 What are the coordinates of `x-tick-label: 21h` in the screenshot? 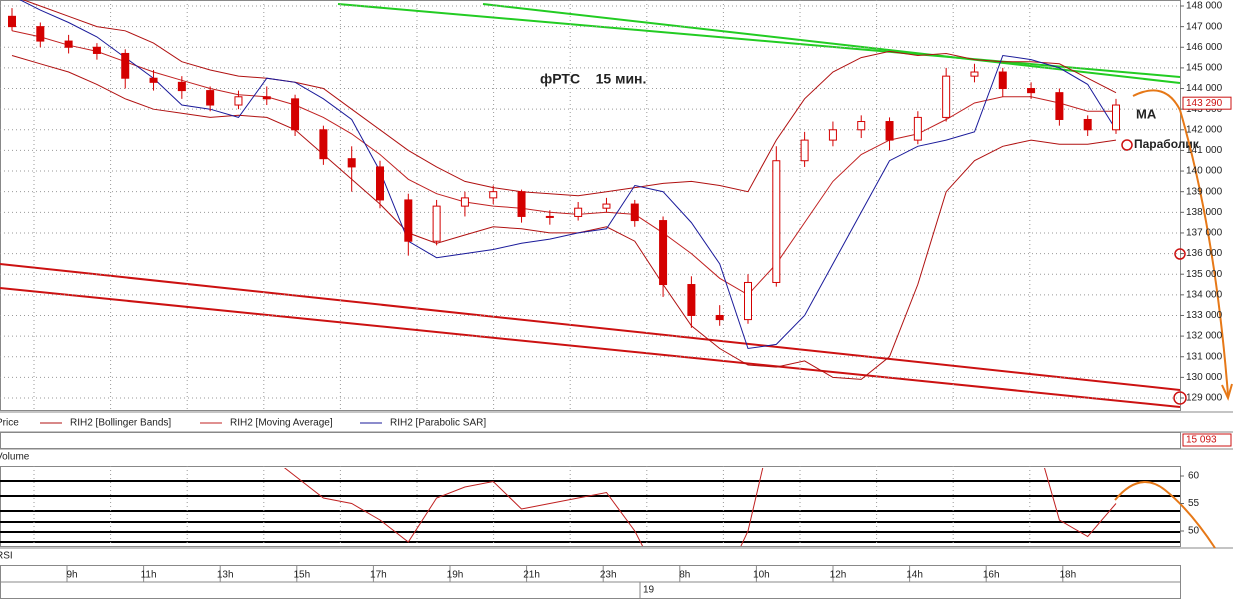 It's located at (531, 575).